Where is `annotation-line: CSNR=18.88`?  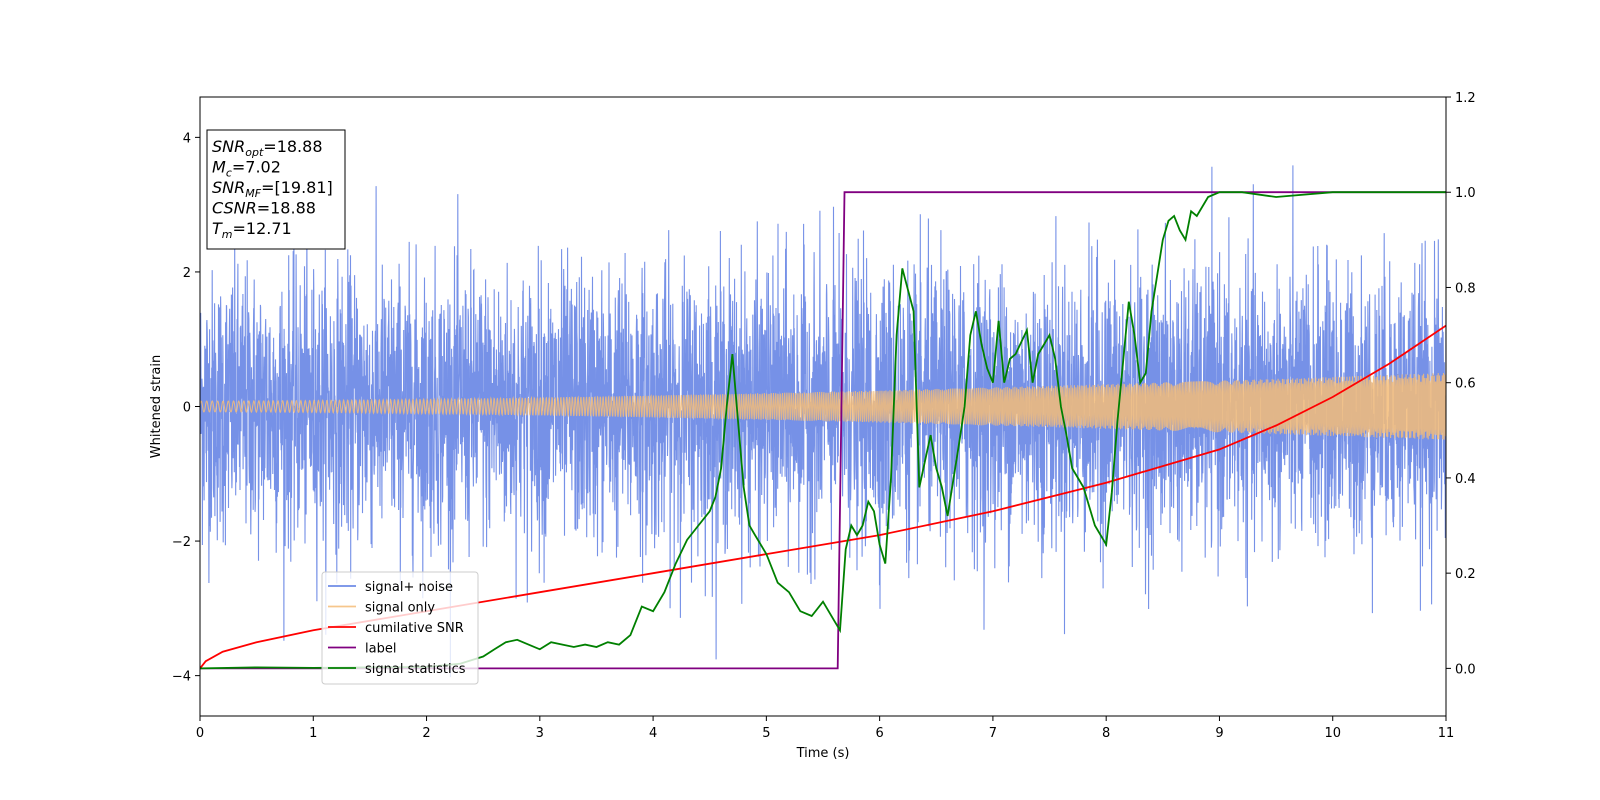 annotation-line: CSNR=18.88 is located at coordinates (264, 208).